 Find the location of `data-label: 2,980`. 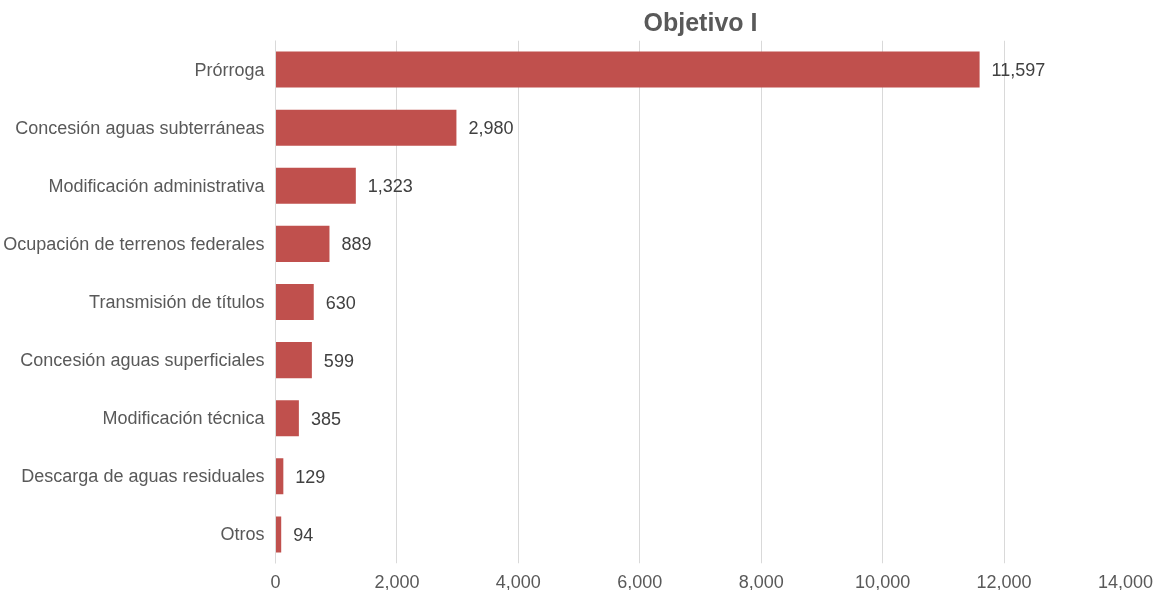

data-label: 2,980 is located at coordinates (491, 128).